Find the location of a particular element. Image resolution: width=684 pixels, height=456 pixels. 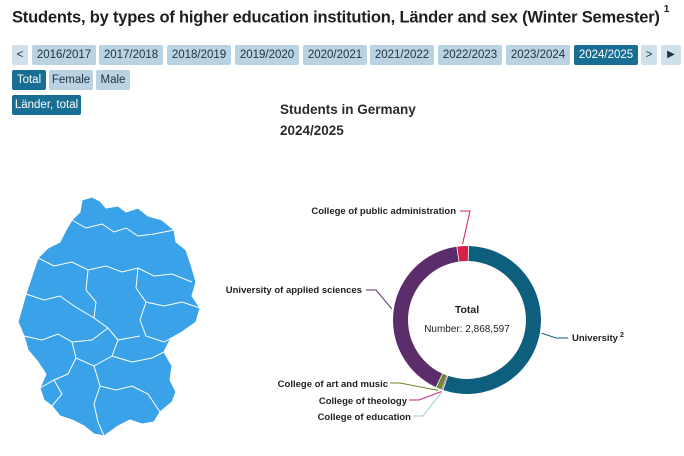

donut-center-value: Number: 2,868,597 is located at coordinates (467, 329).